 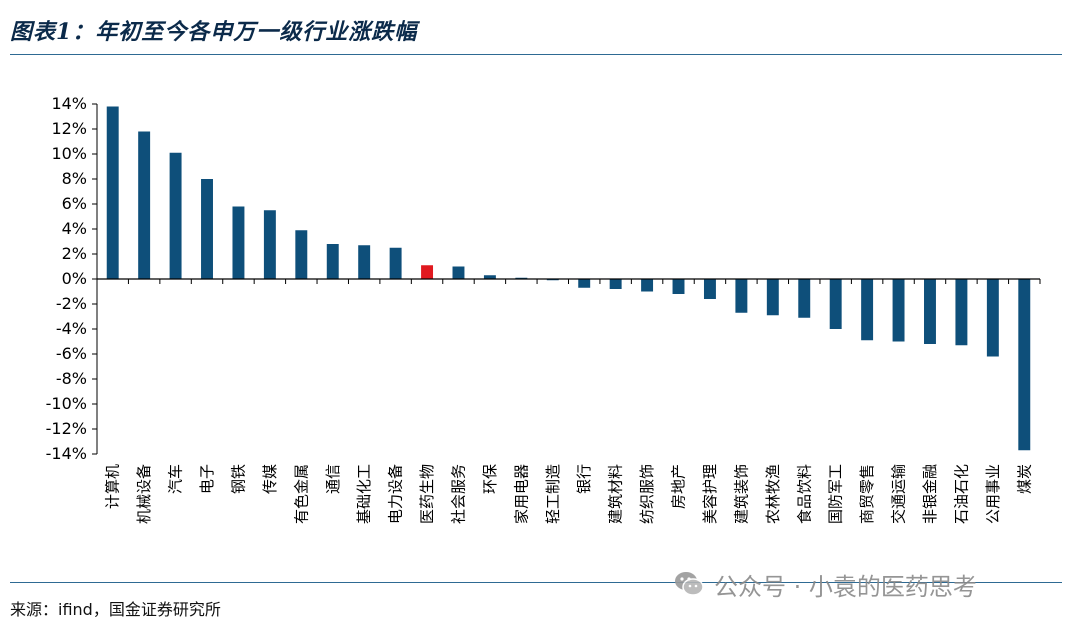 I want to click on x-tick-label: 国防军工, so click(x=836, y=494).